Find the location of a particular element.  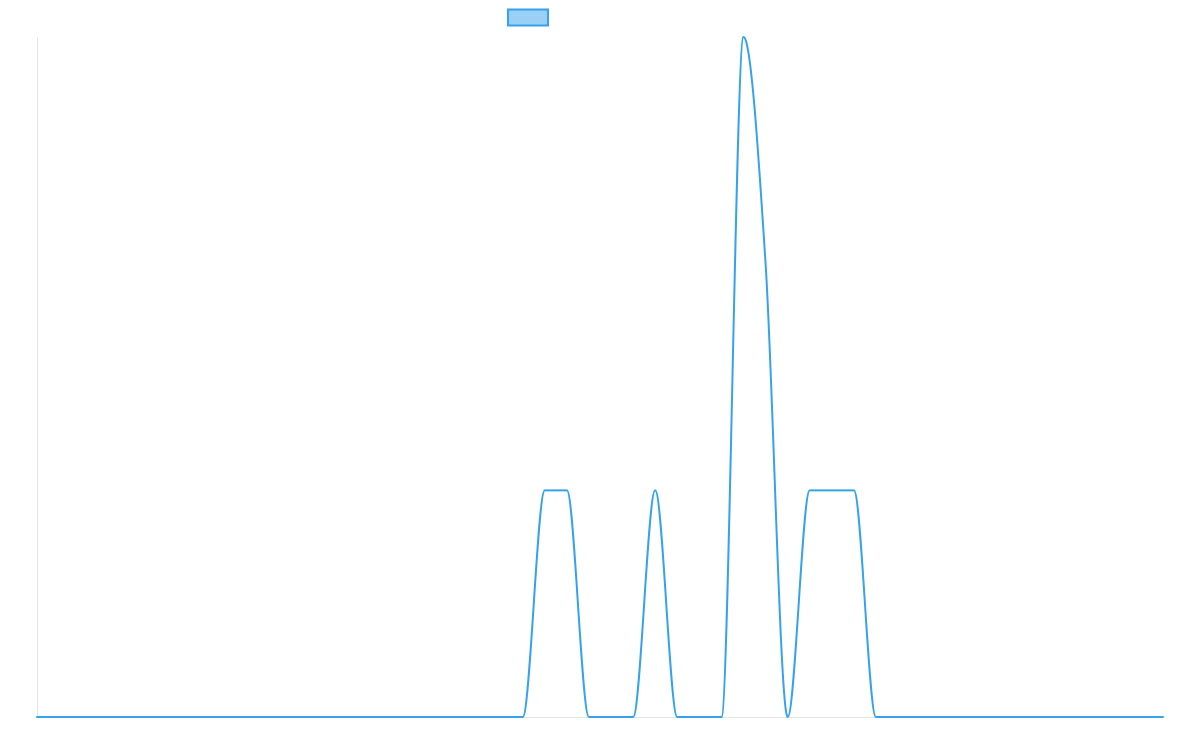

legend is located at coordinates (528, 17).